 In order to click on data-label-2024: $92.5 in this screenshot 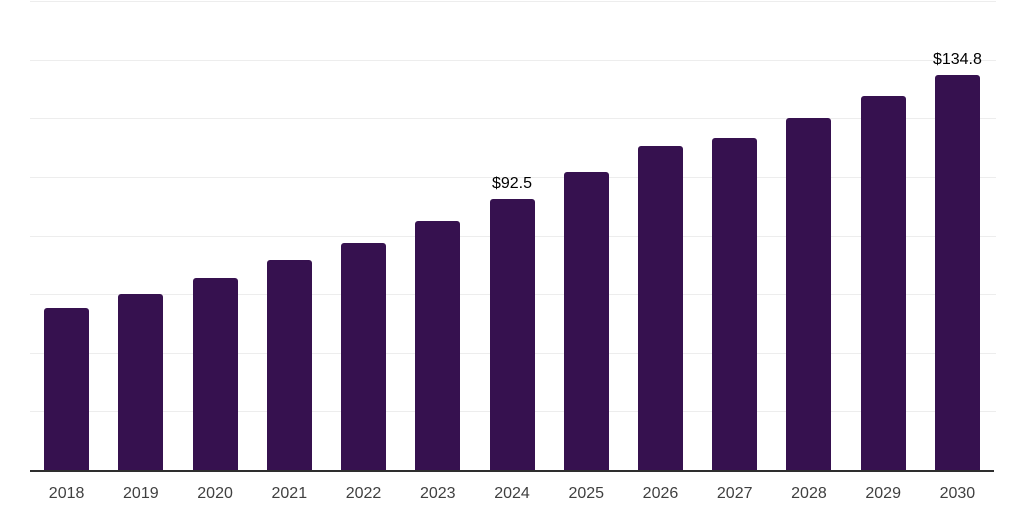, I will do `click(512, 183)`.